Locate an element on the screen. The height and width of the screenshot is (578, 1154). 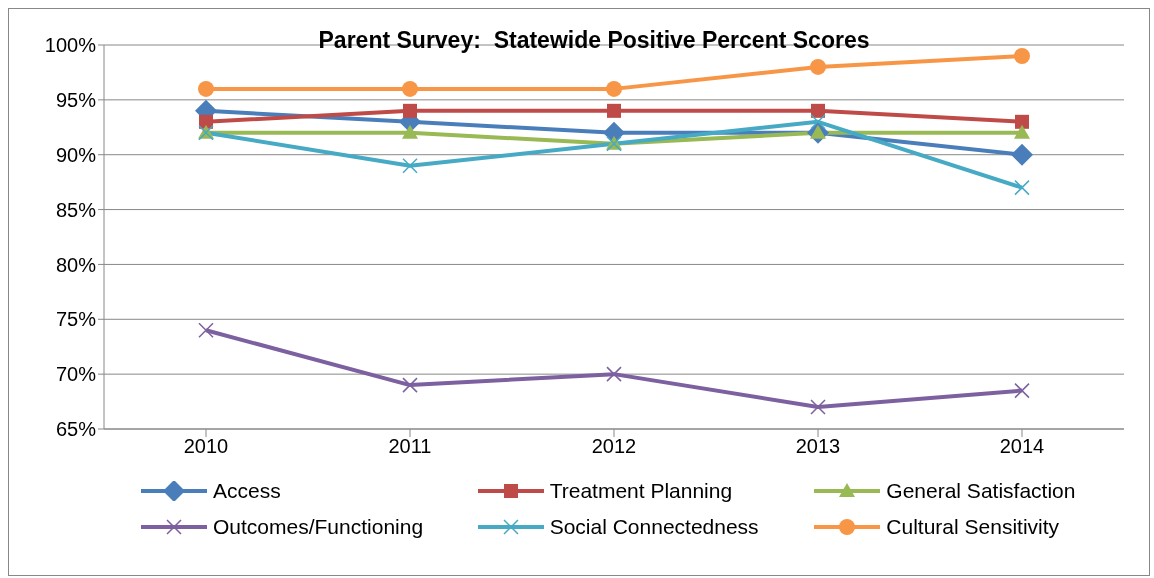
y-tick-label: 85% is located at coordinates (76, 209).